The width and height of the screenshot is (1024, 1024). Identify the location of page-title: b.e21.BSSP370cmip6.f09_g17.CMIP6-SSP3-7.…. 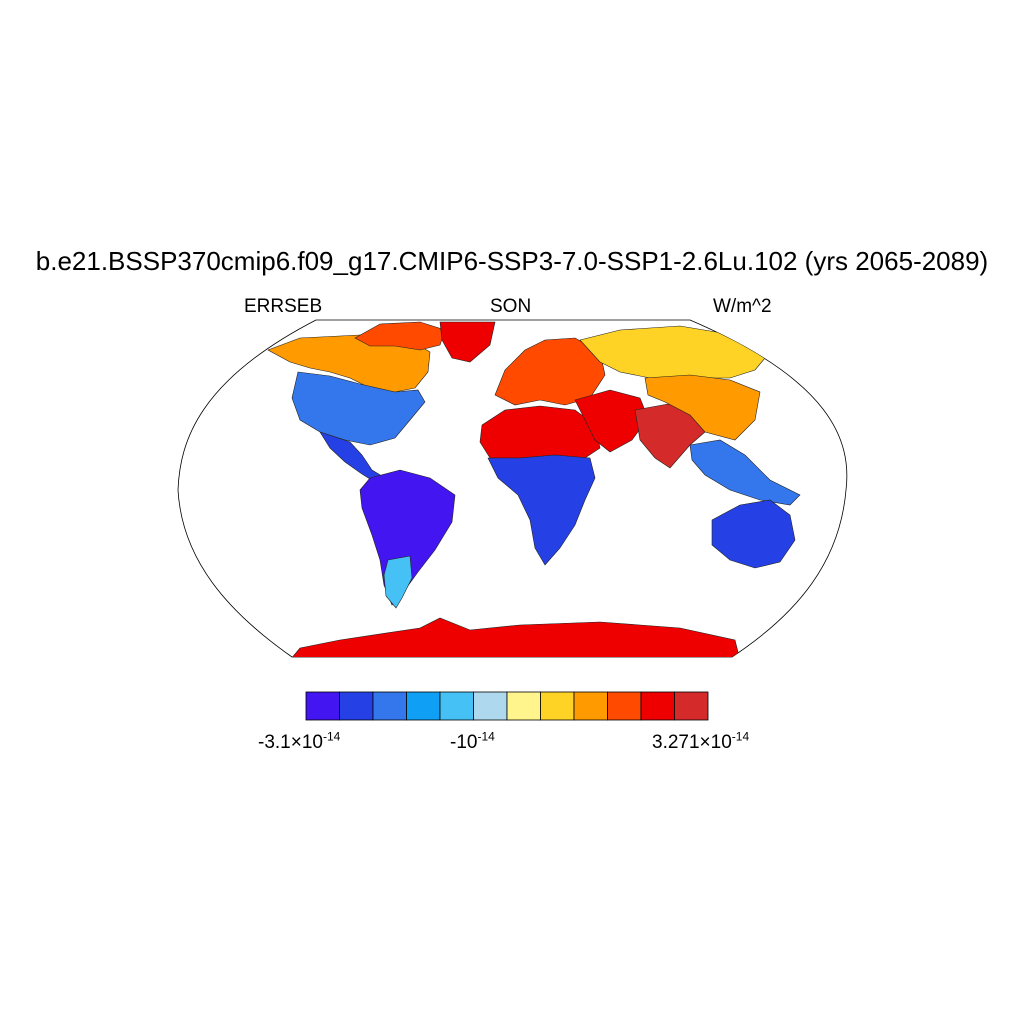
(512, 261).